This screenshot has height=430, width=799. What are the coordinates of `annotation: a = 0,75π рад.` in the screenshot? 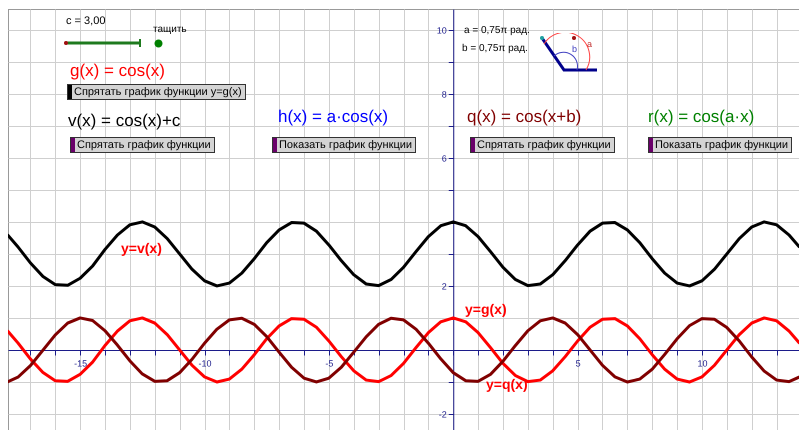 It's located at (497, 30).